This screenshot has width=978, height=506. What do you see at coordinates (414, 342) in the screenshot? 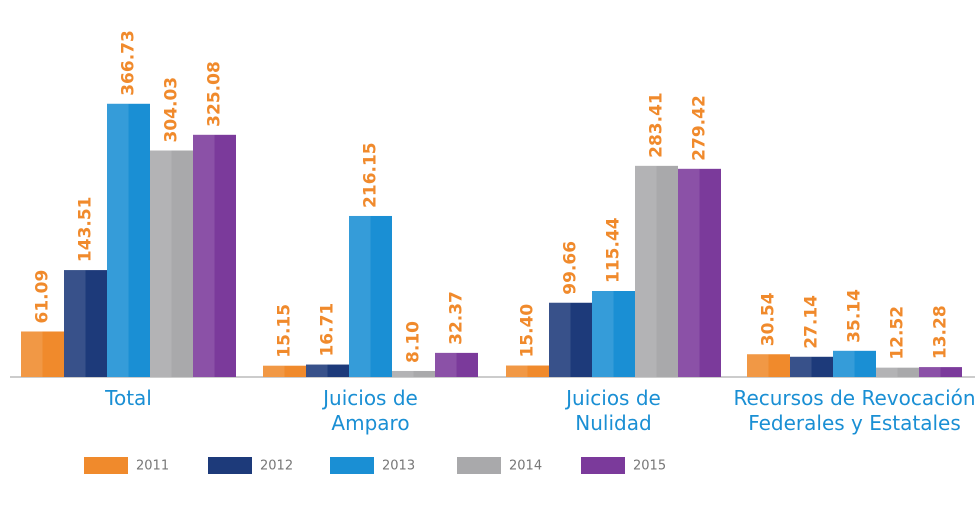
I see `data-label: 8.10` at bounding box center [414, 342].